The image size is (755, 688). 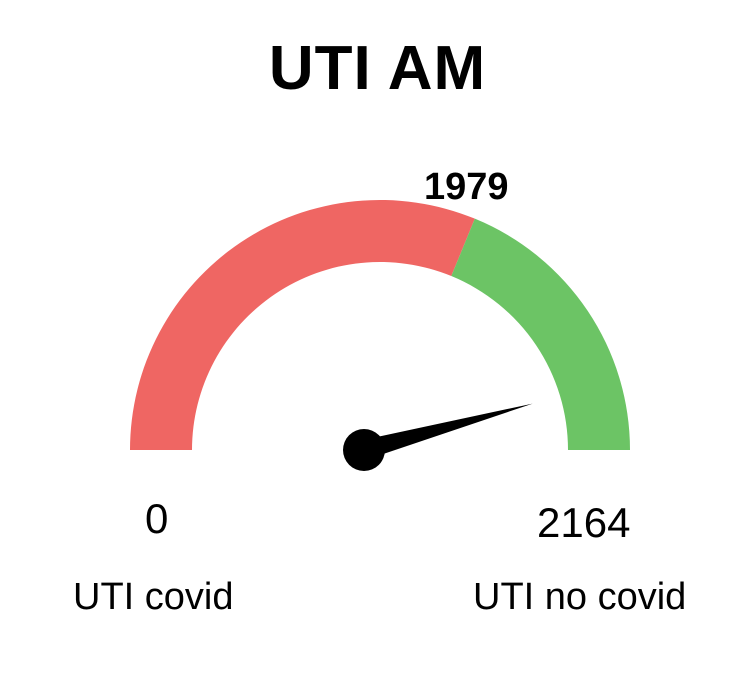 What do you see at coordinates (157, 518) in the screenshot?
I see `gauge-min-label: 0` at bounding box center [157, 518].